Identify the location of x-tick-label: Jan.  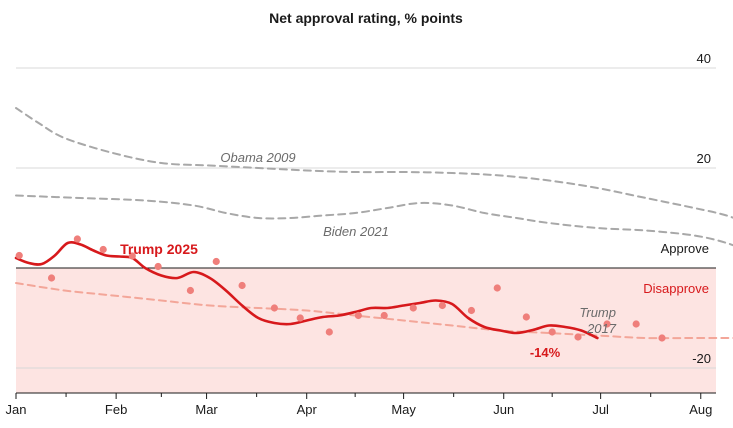
(16, 409).